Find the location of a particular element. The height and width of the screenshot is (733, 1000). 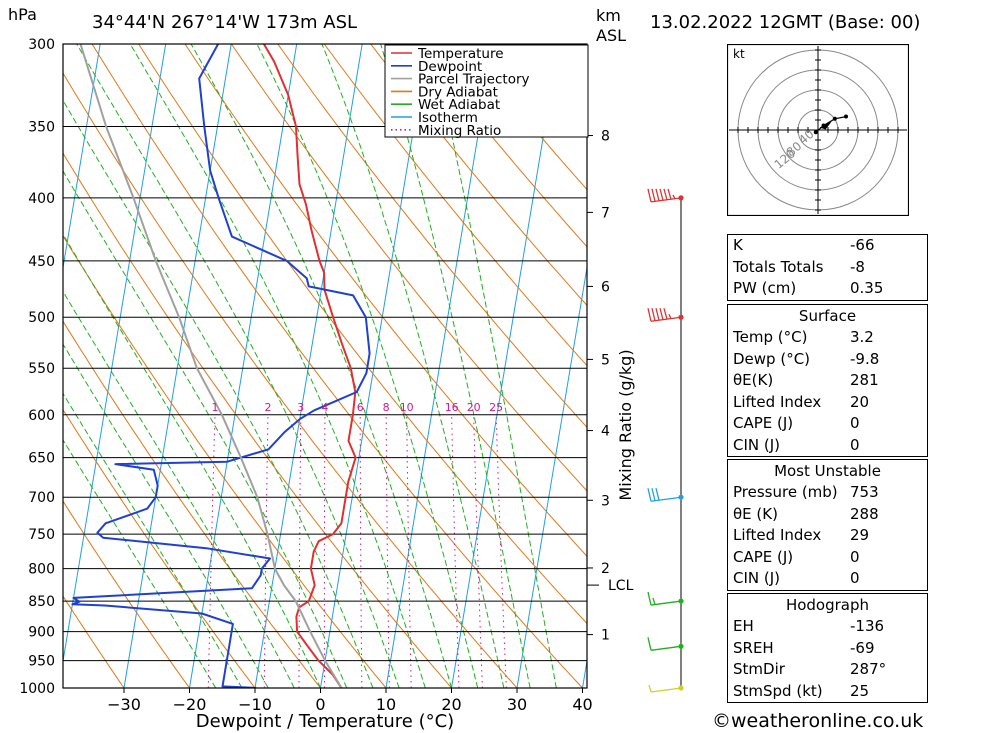

pressure-tick-label: 450 is located at coordinates (41, 262).